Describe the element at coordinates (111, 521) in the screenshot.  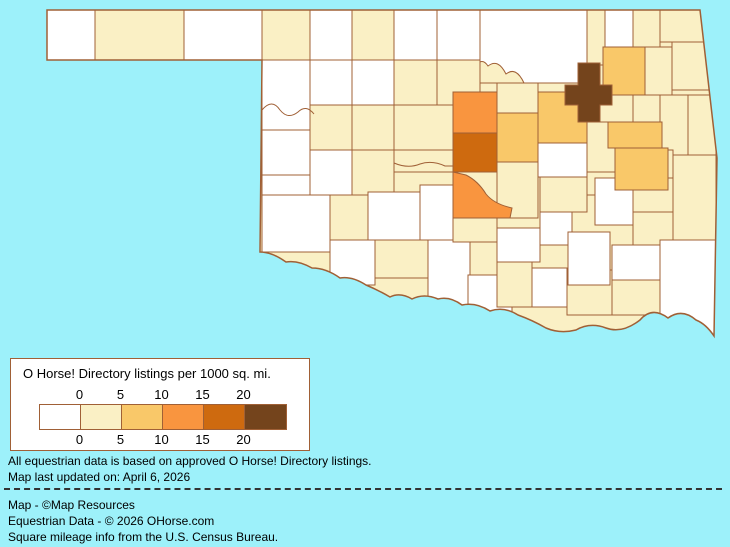
I see `credit-equestrian-data: Equestrian Data - © 2026 OHorse.com` at that location.